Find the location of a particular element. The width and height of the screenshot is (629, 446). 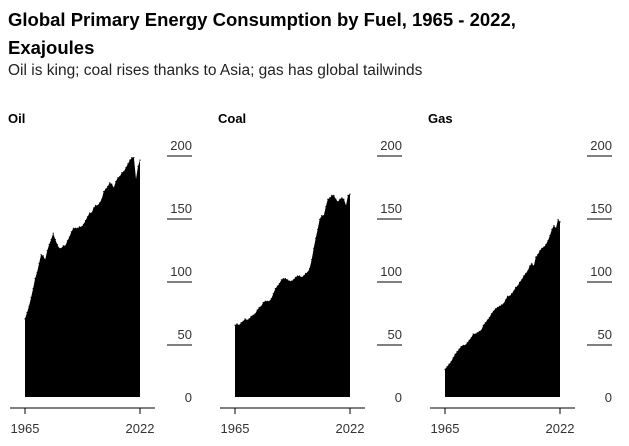

data-point-gas-1991 is located at coordinates (497, 307).